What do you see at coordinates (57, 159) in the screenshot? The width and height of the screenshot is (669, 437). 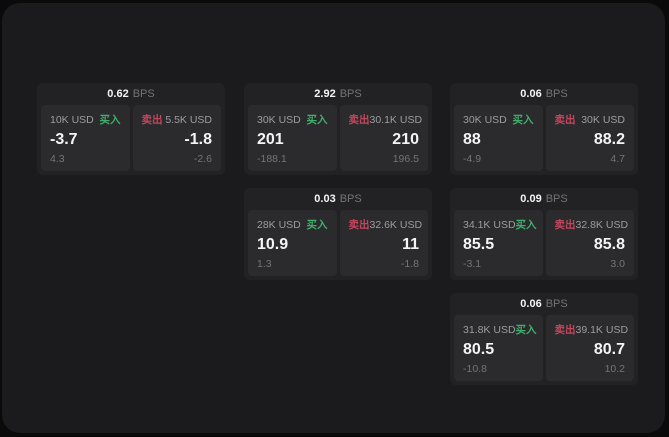 I see `buy-sub-value: 4.3` at bounding box center [57, 159].